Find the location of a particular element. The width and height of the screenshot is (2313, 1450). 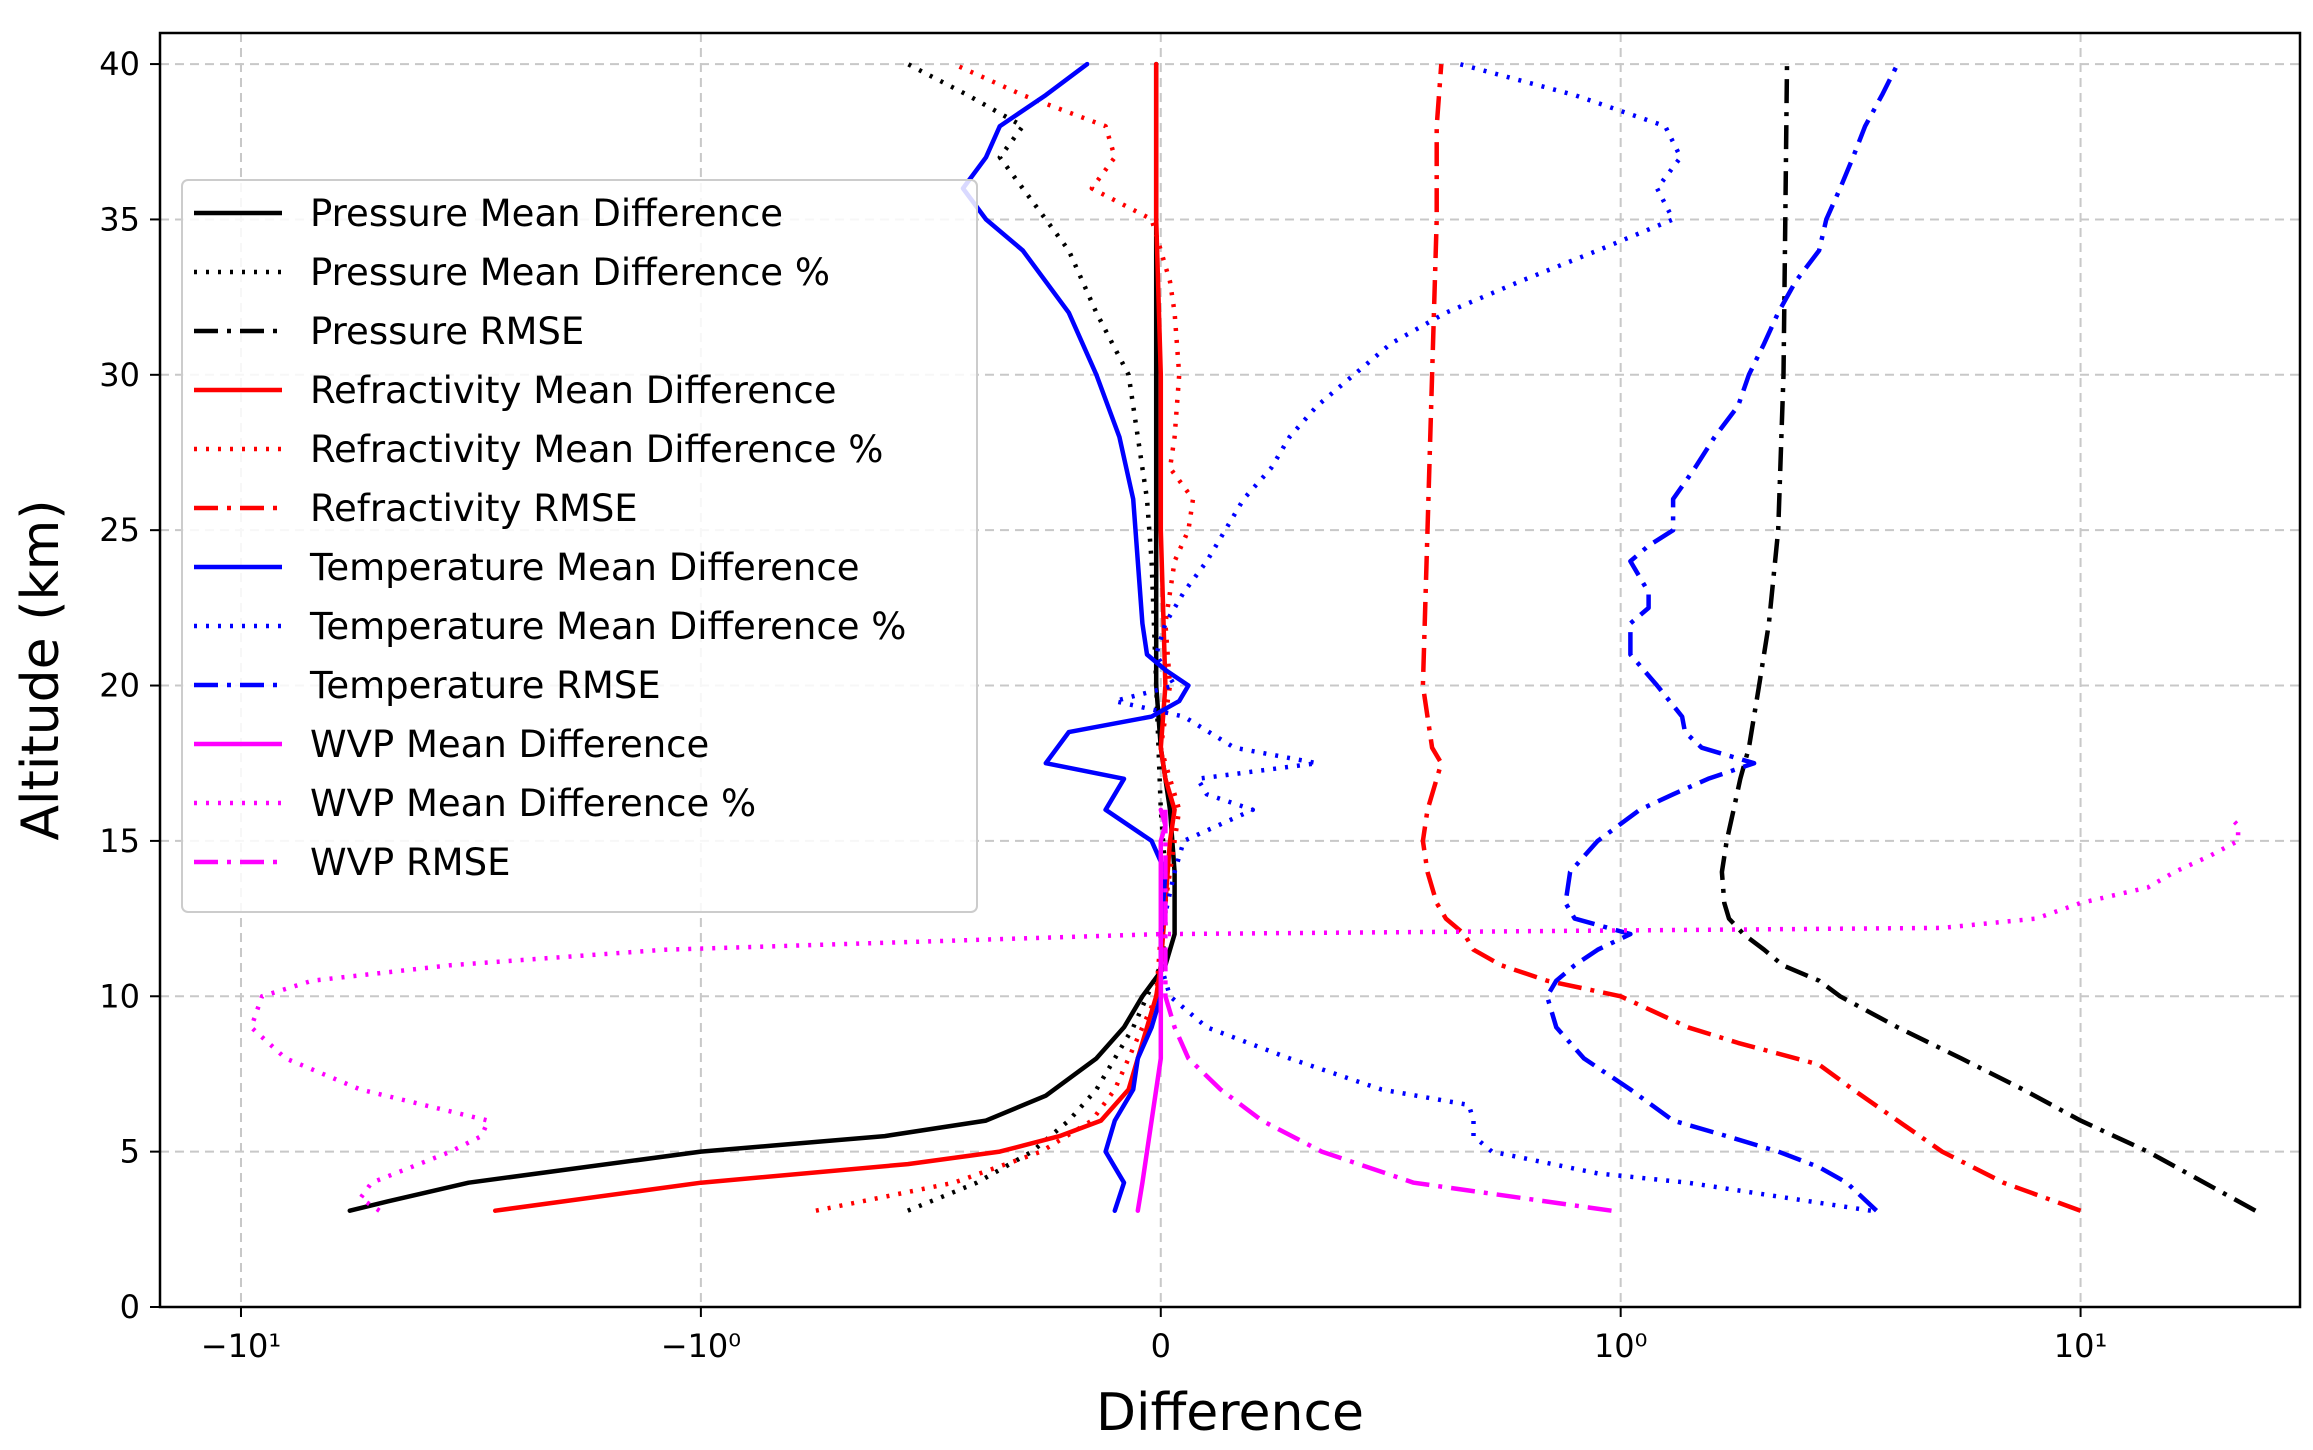

y-tick-label: 40 is located at coordinates (119, 64).